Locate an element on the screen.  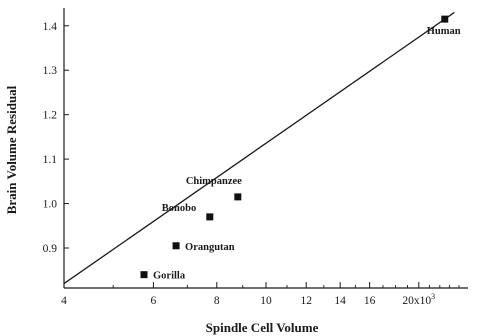
x-axis-ticks: 4 6 8 10 12 14 16 20x103 is located at coordinates (260, 294).